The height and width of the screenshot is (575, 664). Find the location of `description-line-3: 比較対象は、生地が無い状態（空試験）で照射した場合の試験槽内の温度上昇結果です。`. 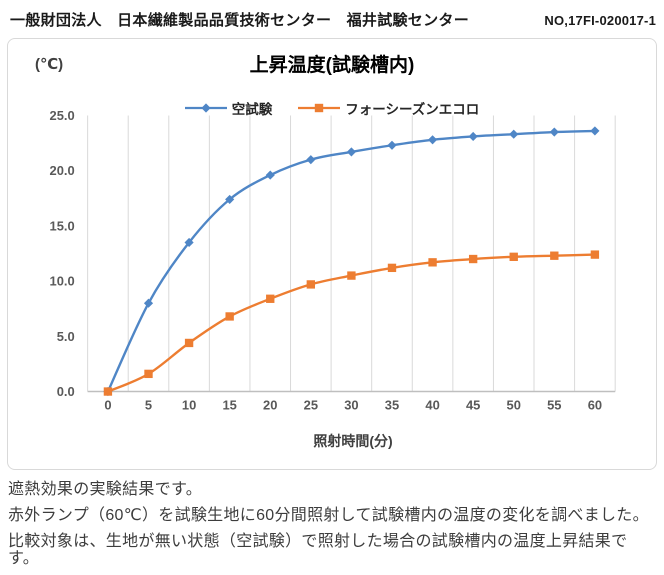

description-line-3: 比較対象は、生地が無い状態（空試験）で照射した場合の試験槽内の温度上昇結果です。 is located at coordinates (318, 550).